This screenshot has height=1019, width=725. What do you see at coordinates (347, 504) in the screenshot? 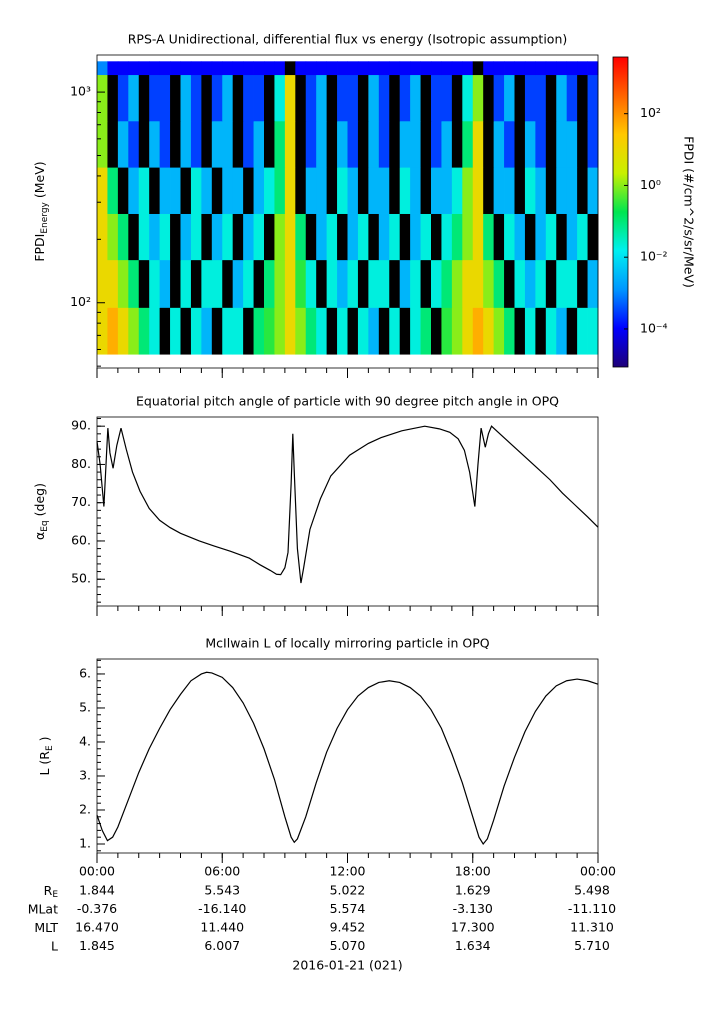
I see `data-line` at bounding box center [347, 504].